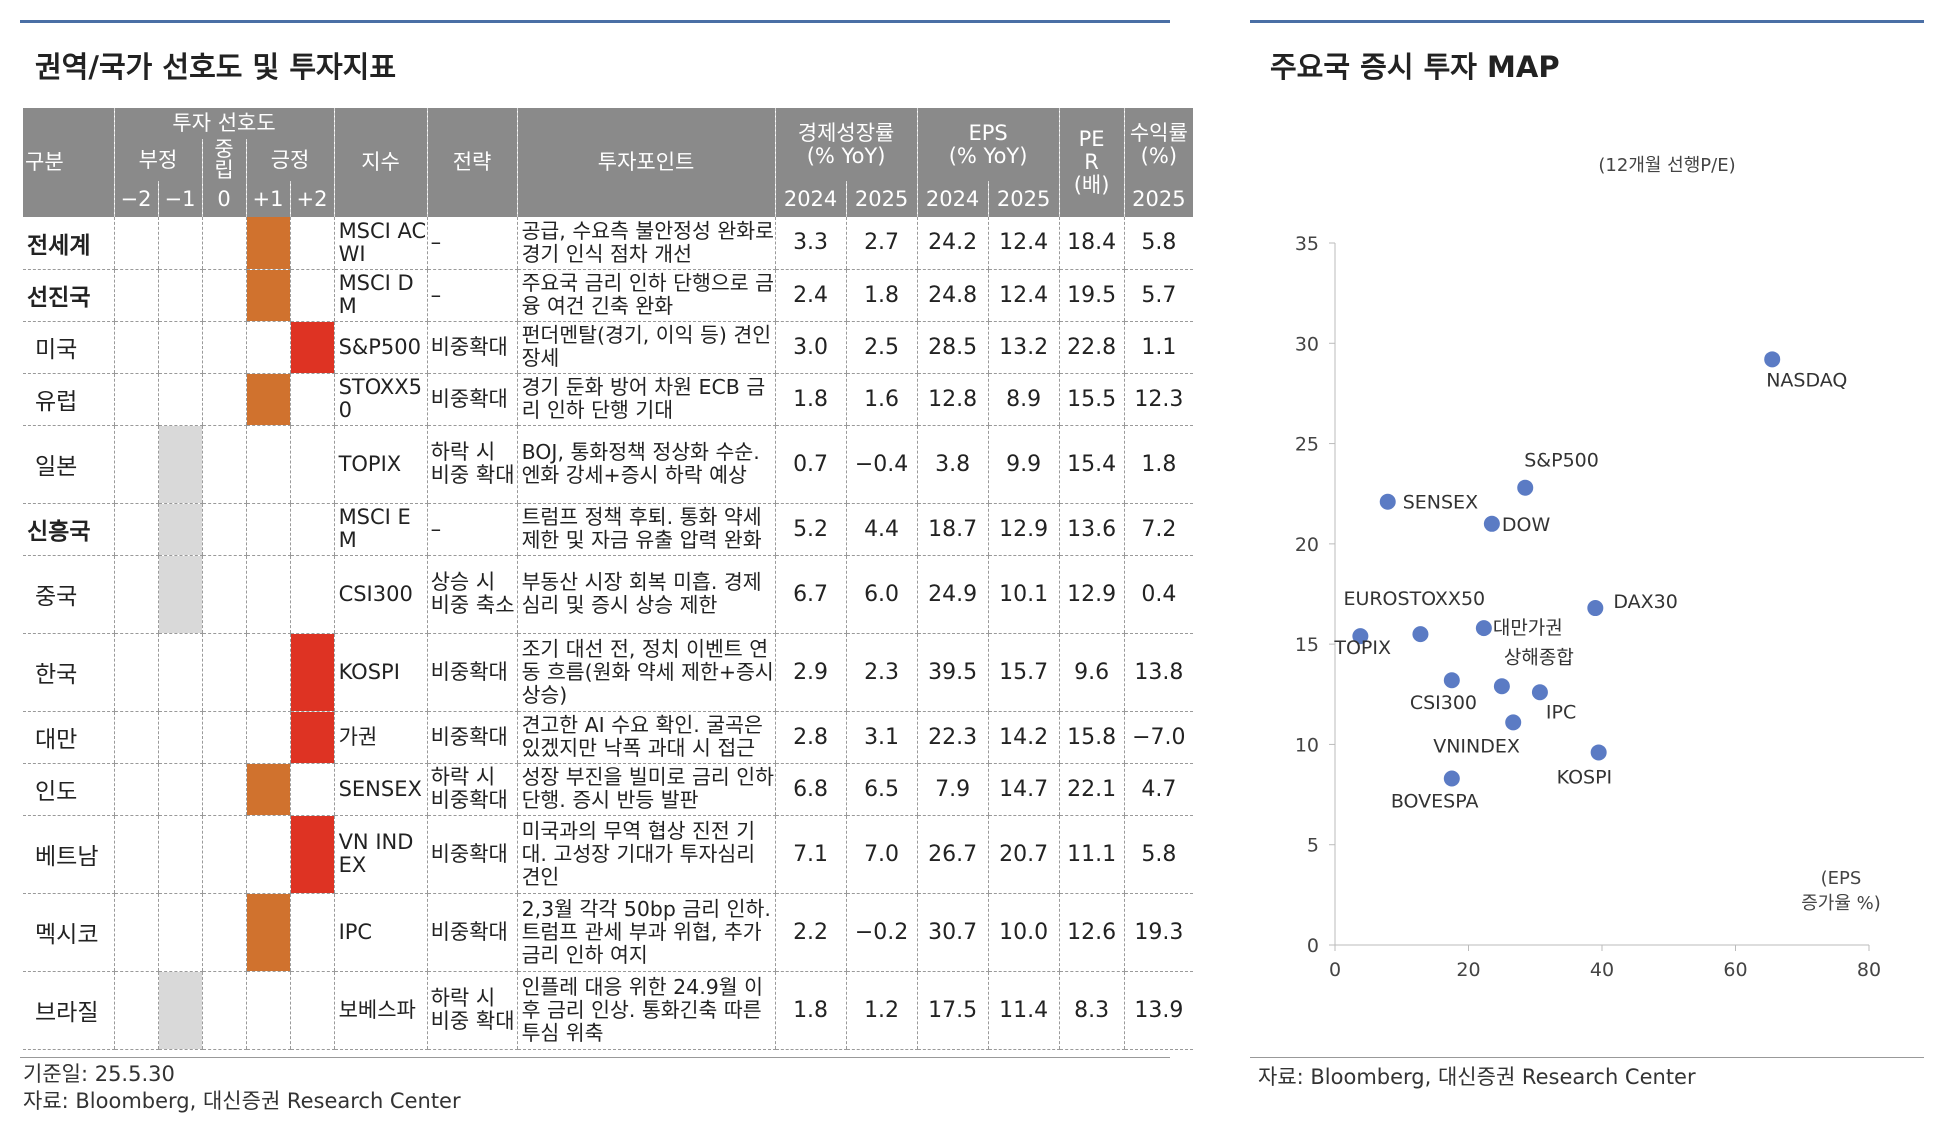 This screenshot has width=1938, height=1131. Describe the element at coordinates (380, 243) in the screenshot. I see `row-index: MSCI ACWI` at that location.